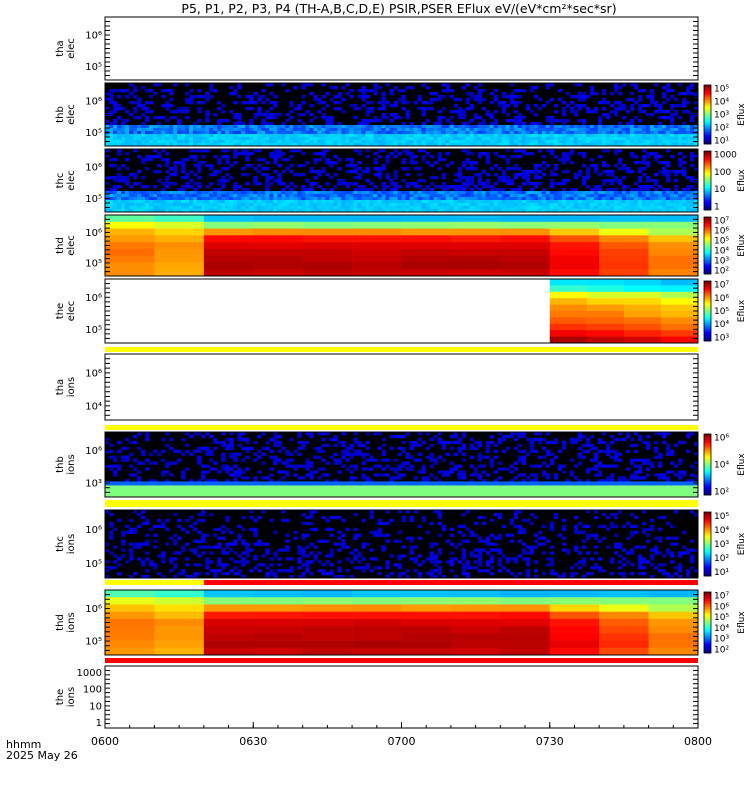 The image size is (750, 800). Describe the element at coordinates (402, 181) in the screenshot. I see `spectrogram-thc-elec` at that location.